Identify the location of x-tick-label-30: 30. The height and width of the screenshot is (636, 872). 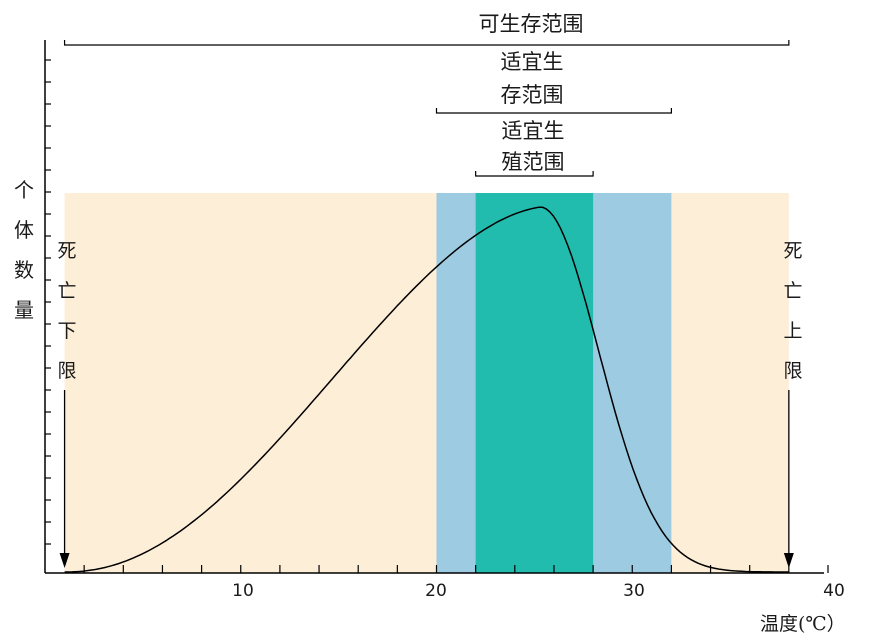
(634, 591).